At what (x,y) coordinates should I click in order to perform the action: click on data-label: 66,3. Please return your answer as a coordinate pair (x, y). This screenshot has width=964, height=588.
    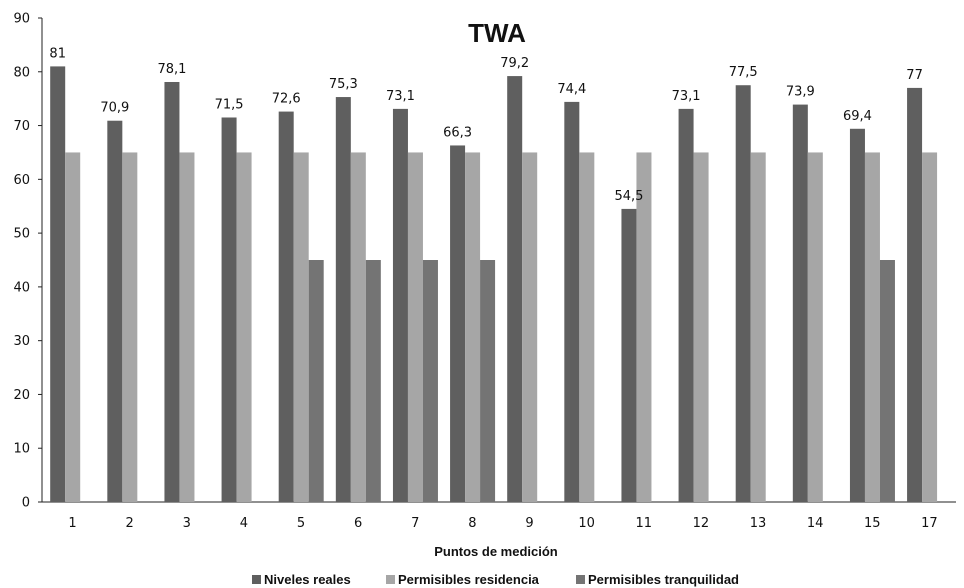
    Looking at the image, I should click on (457, 132).